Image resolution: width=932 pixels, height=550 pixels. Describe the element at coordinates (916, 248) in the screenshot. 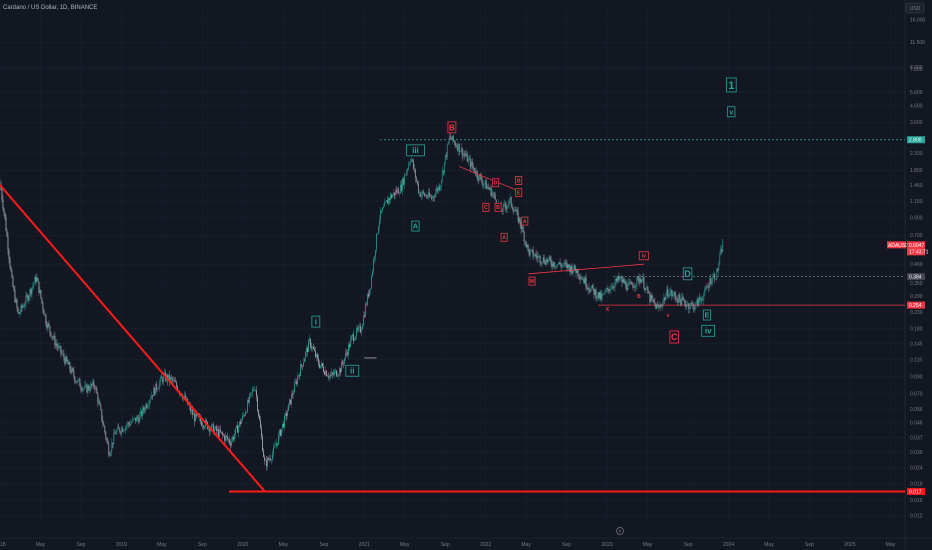

I see `current-price-badge` at that location.